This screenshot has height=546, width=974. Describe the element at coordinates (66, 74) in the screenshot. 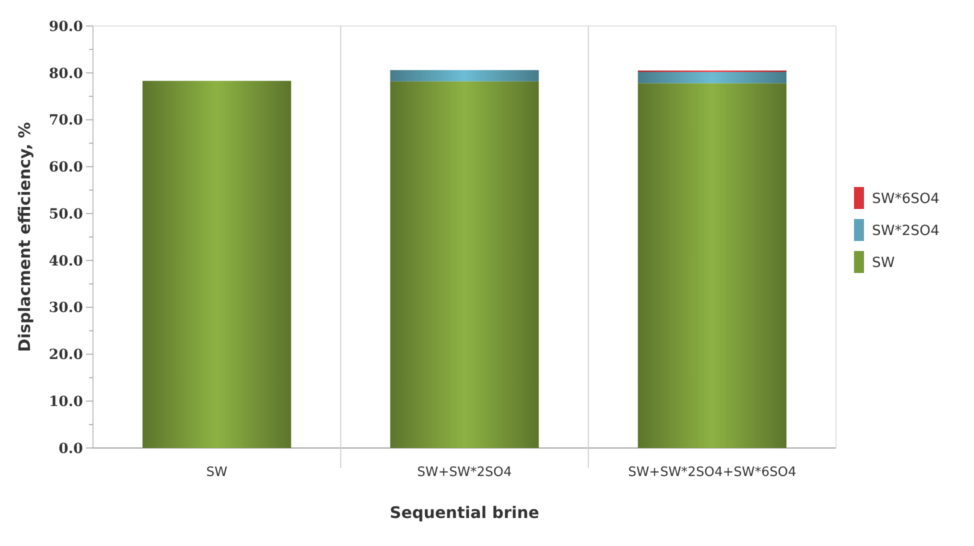

I see `y-tick-label: 80.0` at that location.